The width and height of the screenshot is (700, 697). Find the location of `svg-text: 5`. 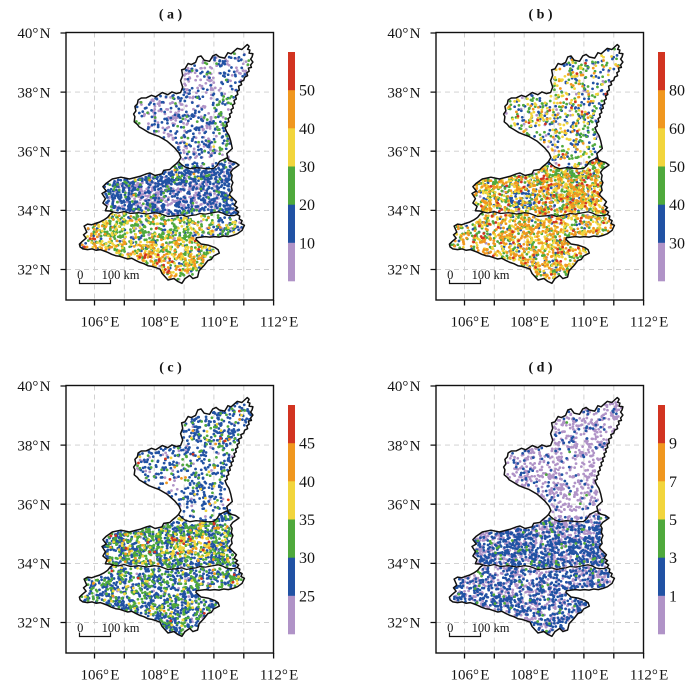

svg-text: 5 is located at coordinates (673, 520).